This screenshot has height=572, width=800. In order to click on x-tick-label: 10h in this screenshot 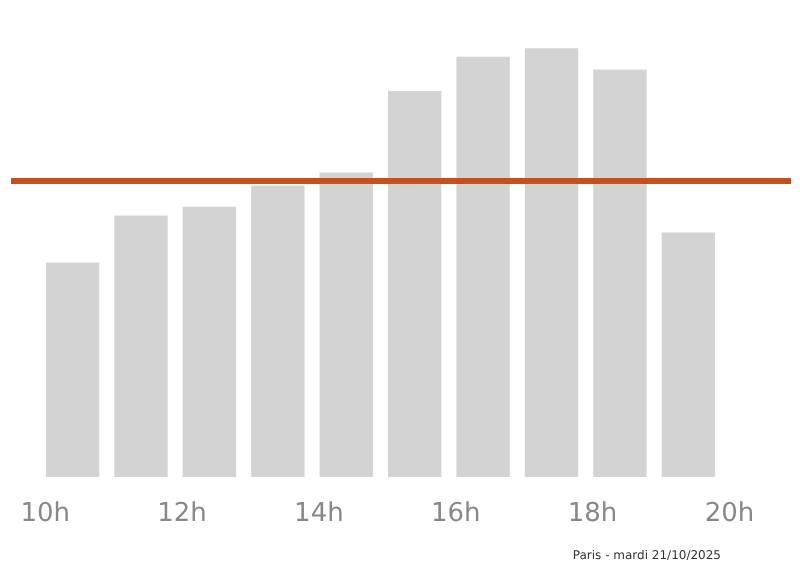, I will do `click(45, 514)`.